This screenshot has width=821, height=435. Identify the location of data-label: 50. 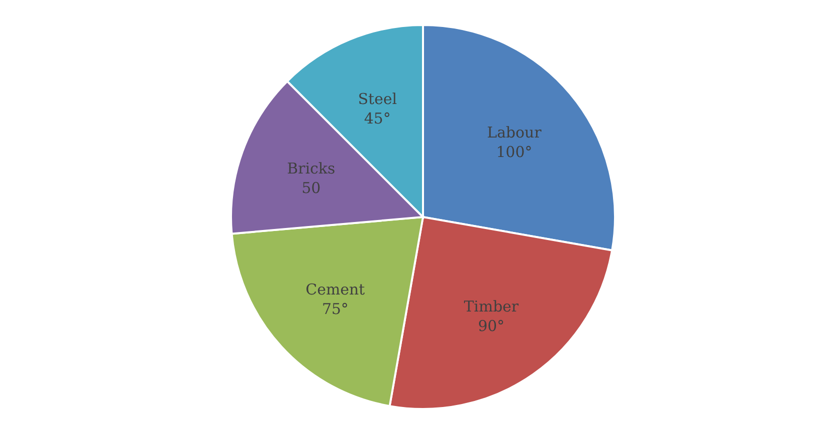
(311, 187).